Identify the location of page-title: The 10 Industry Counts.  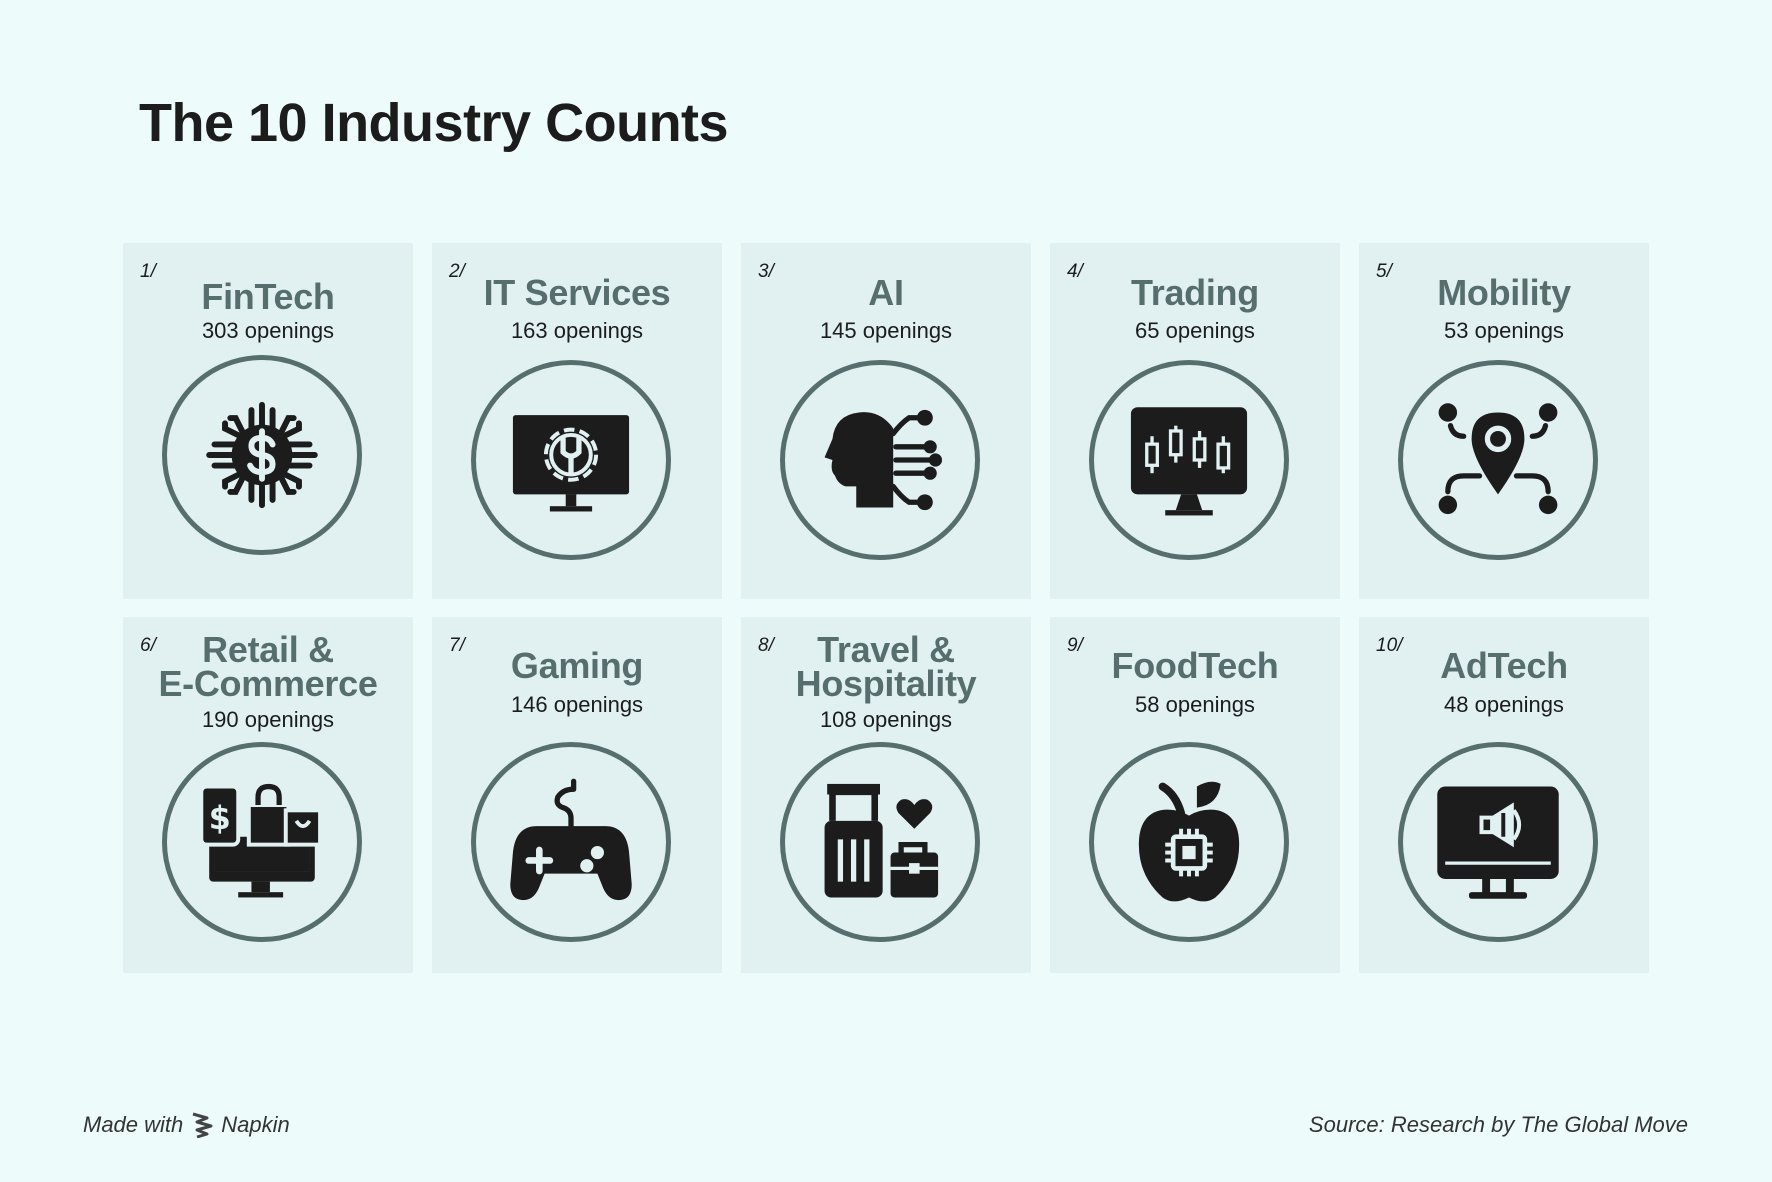
(434, 123).